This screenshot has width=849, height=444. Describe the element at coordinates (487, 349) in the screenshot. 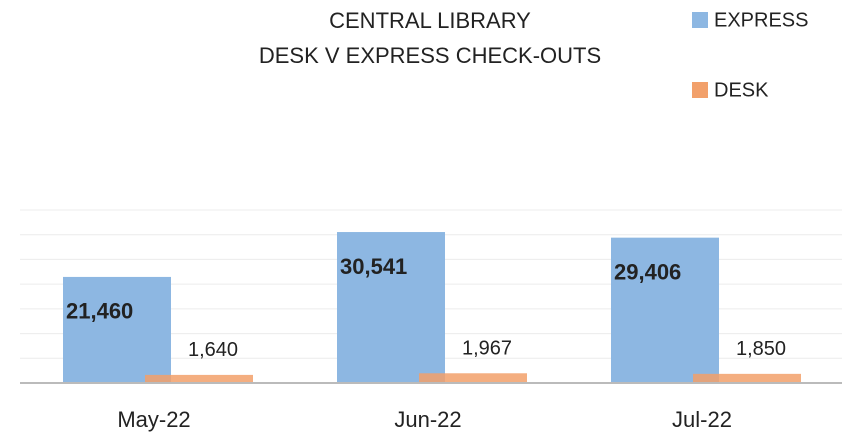

I see `data-label: 1,967` at that location.